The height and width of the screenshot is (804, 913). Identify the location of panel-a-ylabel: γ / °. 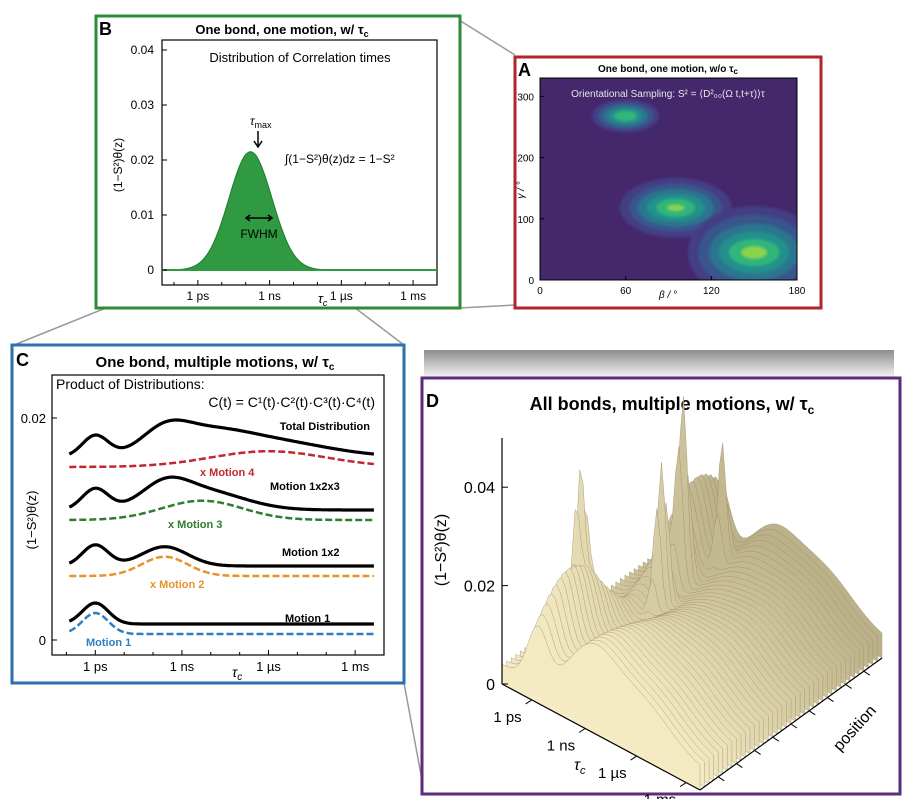
(521, 189).